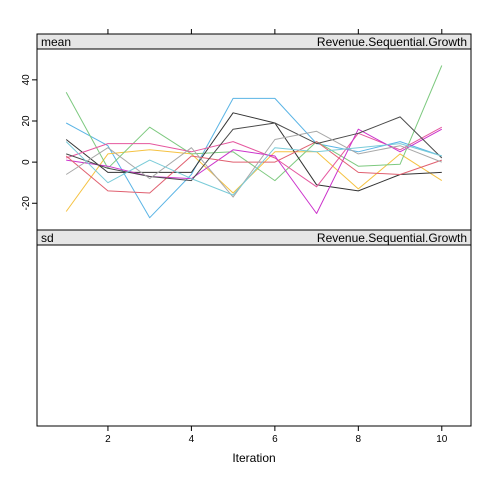 Image resolution: width=480 pixels, height=480 pixels. What do you see at coordinates (26, 203) in the screenshot?
I see `y-tick-label--20: -20` at bounding box center [26, 203].